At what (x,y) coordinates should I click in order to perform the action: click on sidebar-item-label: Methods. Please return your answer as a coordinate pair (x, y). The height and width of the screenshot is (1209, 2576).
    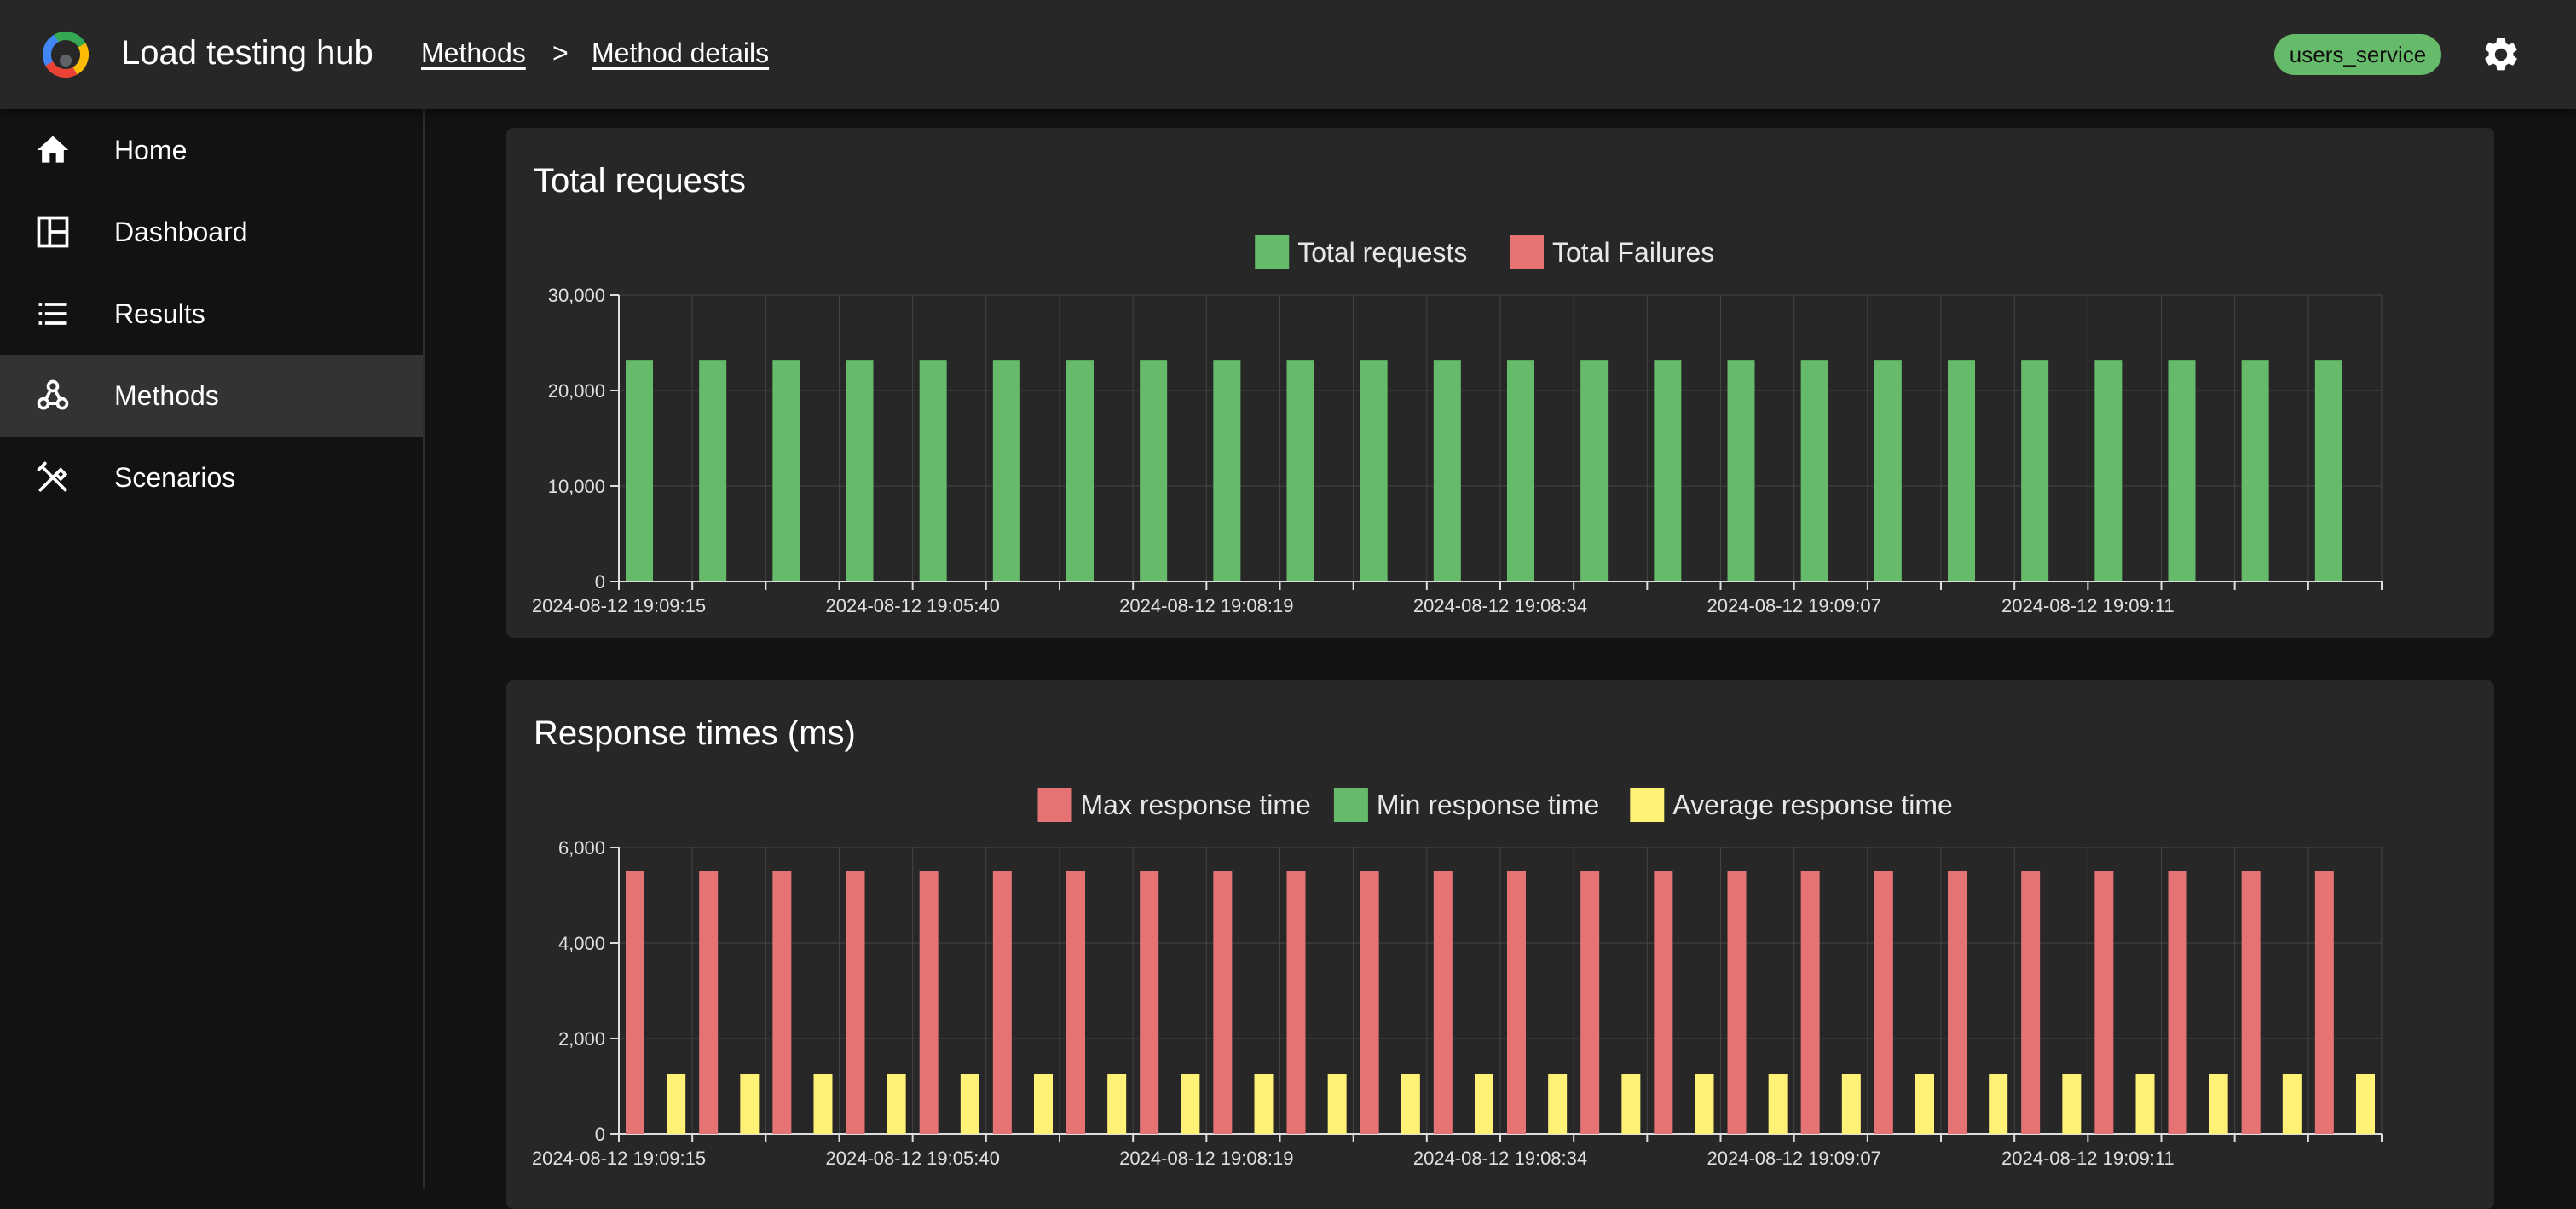
    Looking at the image, I should click on (166, 395).